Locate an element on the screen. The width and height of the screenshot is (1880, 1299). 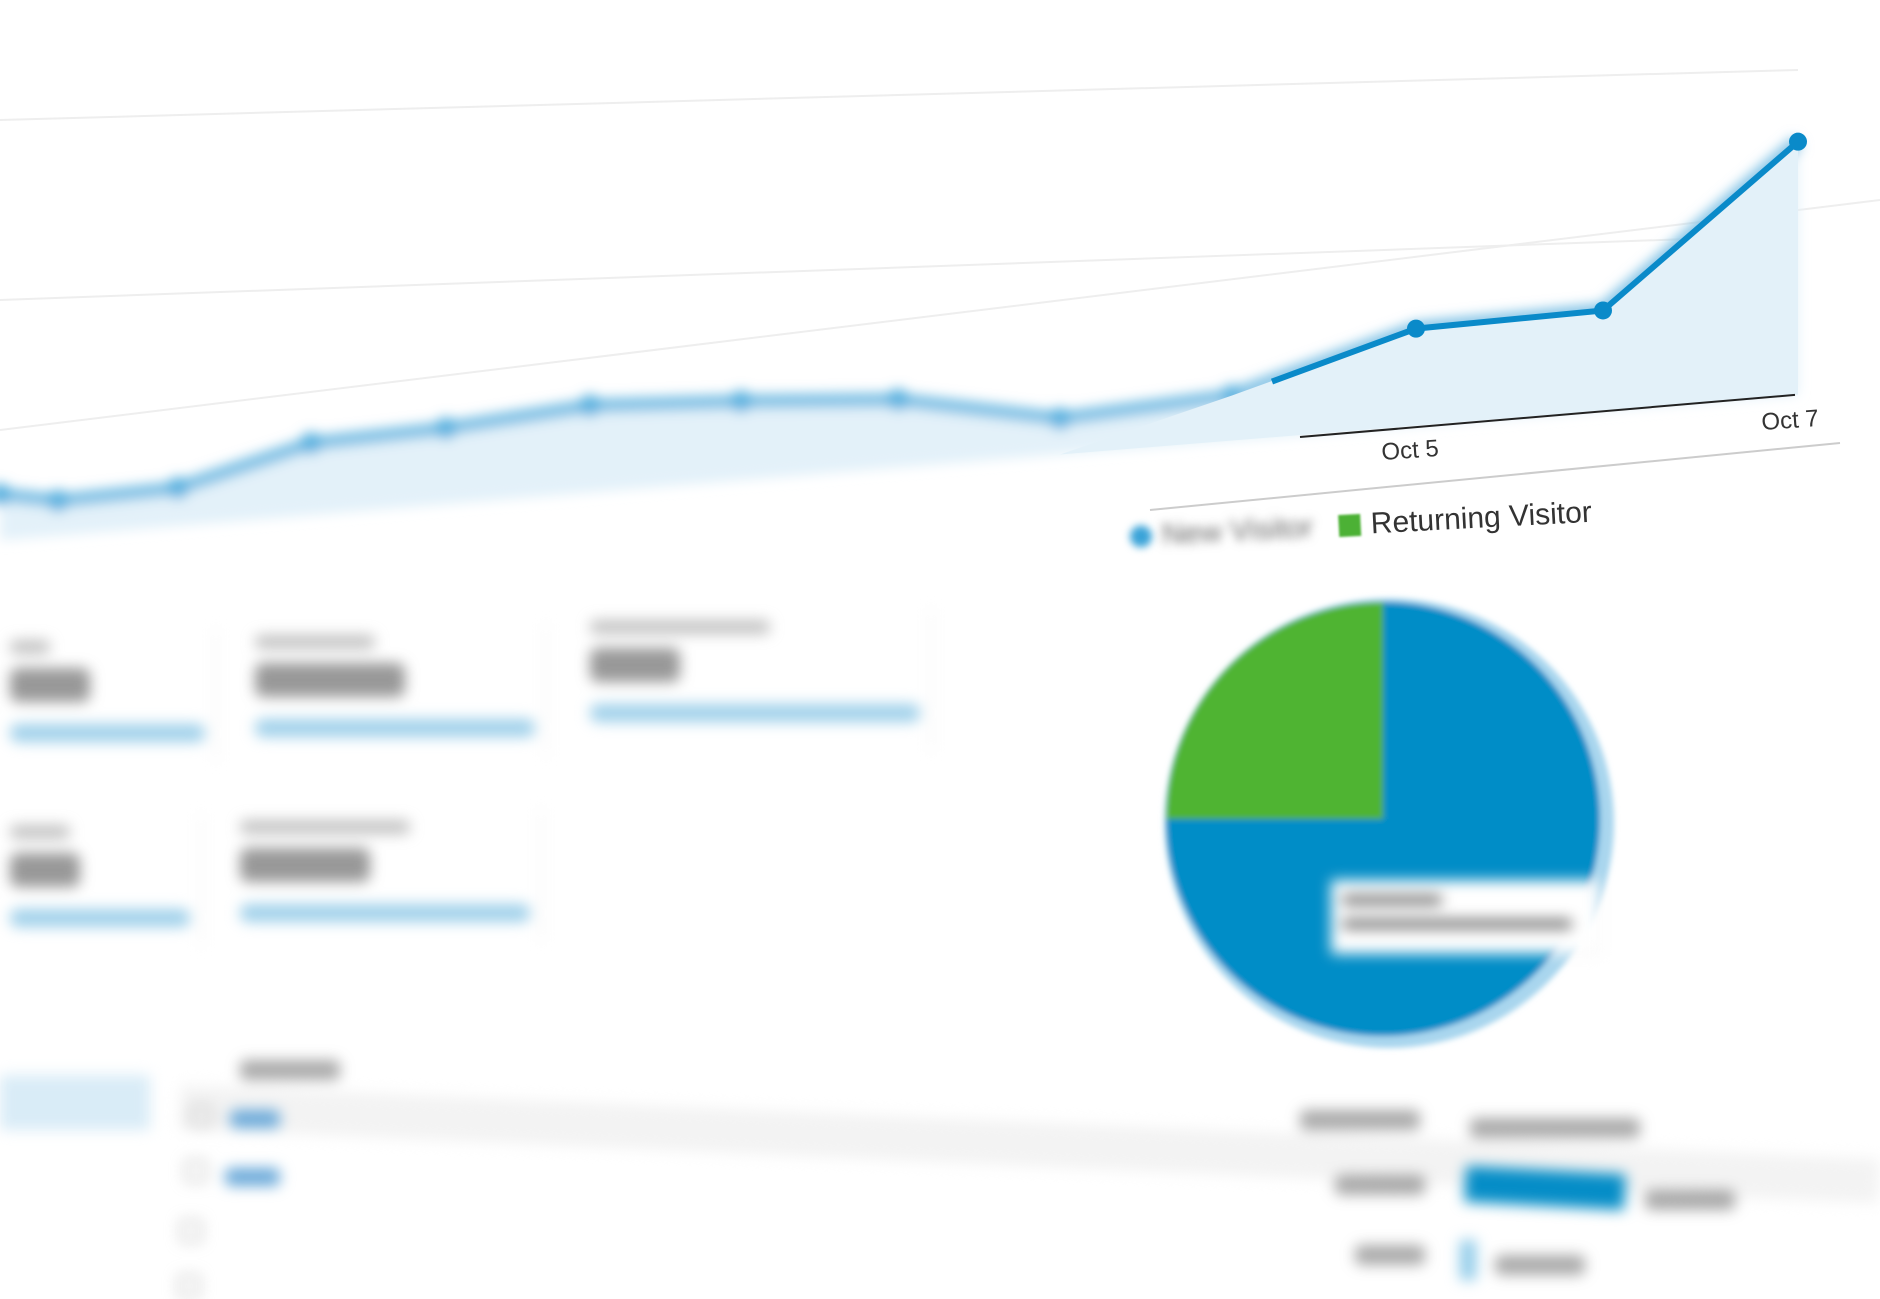
legend-new-visitor-swatch is located at coordinates (1141, 536).